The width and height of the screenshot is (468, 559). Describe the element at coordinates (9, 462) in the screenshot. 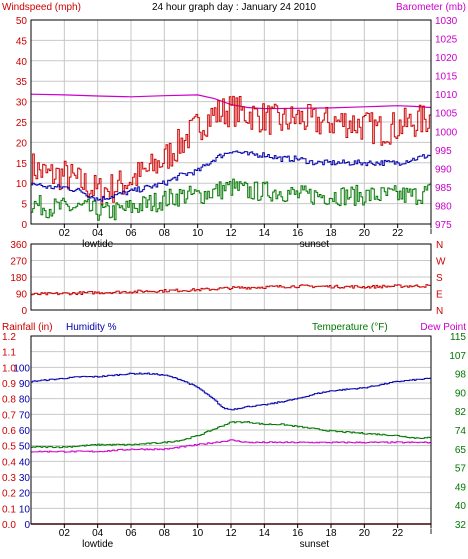

I see `rainfall-tick-label: 0.4` at that location.